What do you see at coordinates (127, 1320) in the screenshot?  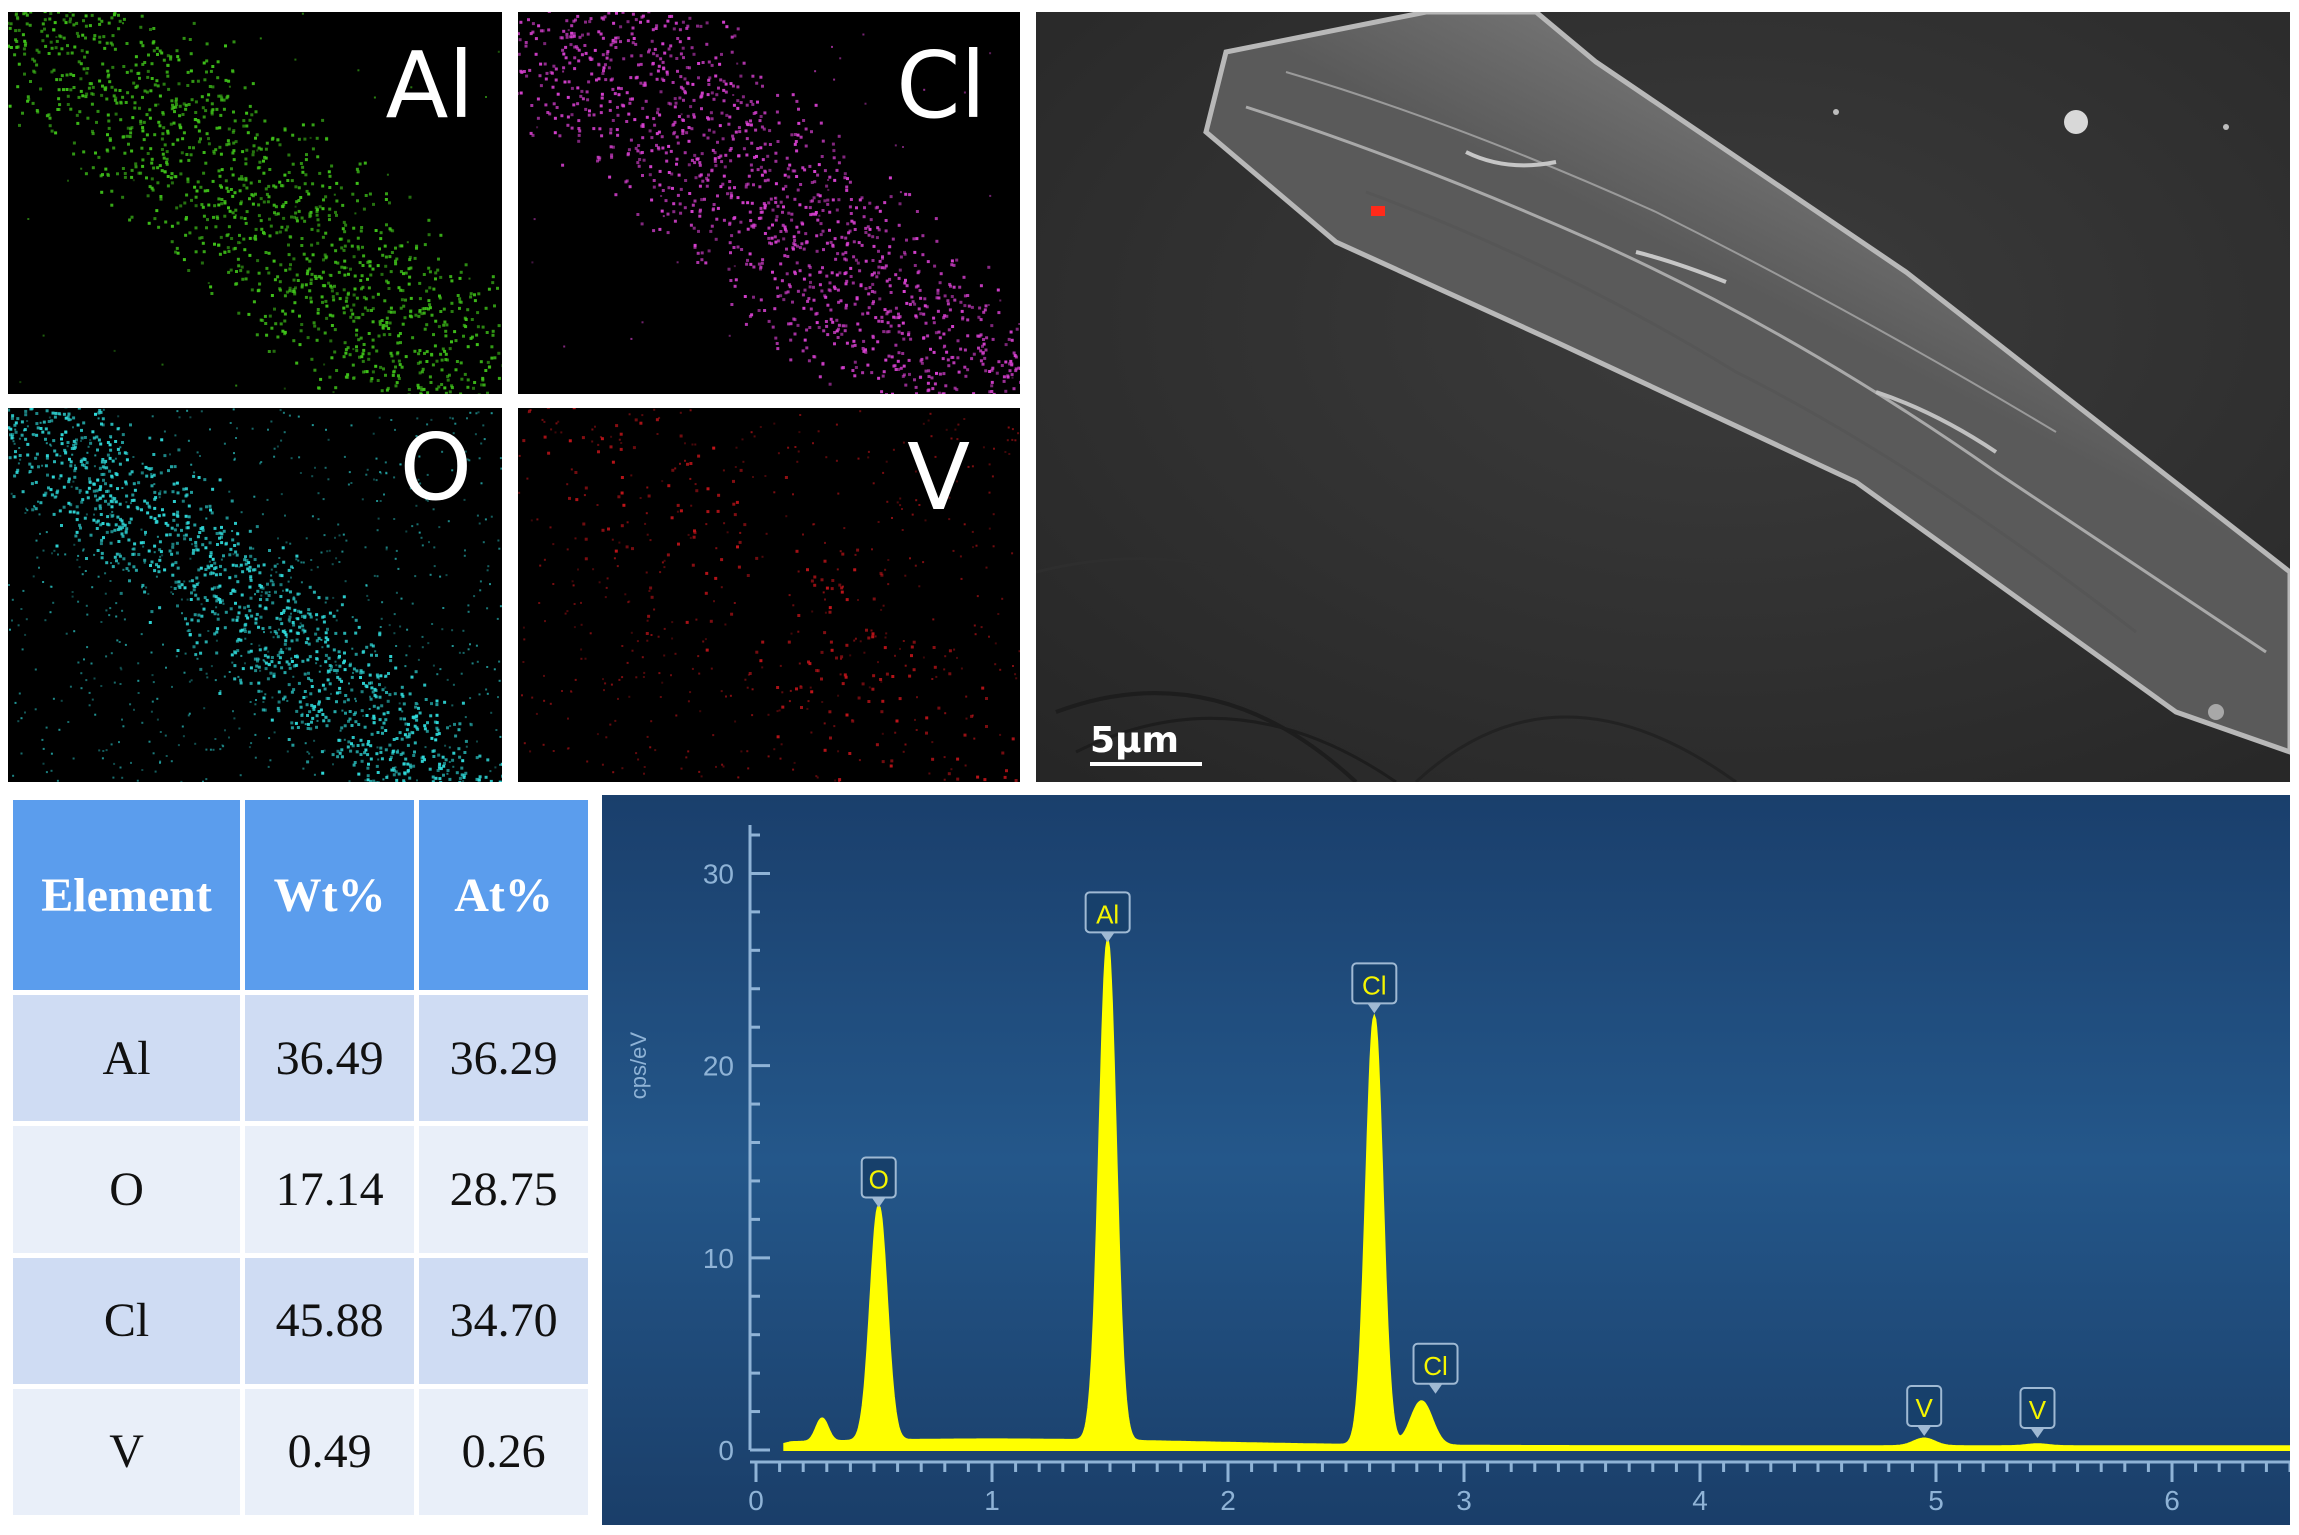 I see `cell-element: Cl` at bounding box center [127, 1320].